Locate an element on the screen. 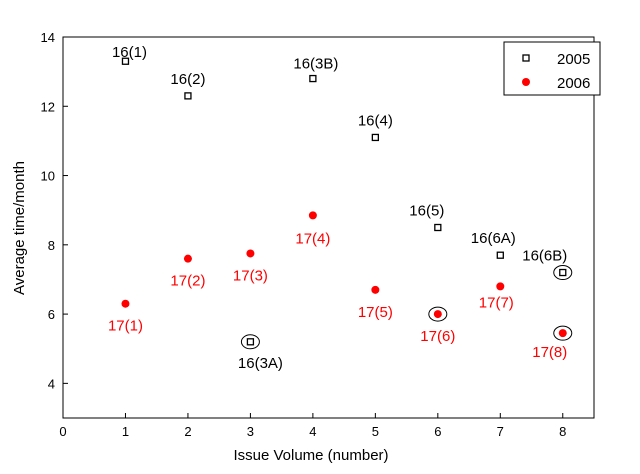  y-tick-label: 14 is located at coordinates (48, 37).